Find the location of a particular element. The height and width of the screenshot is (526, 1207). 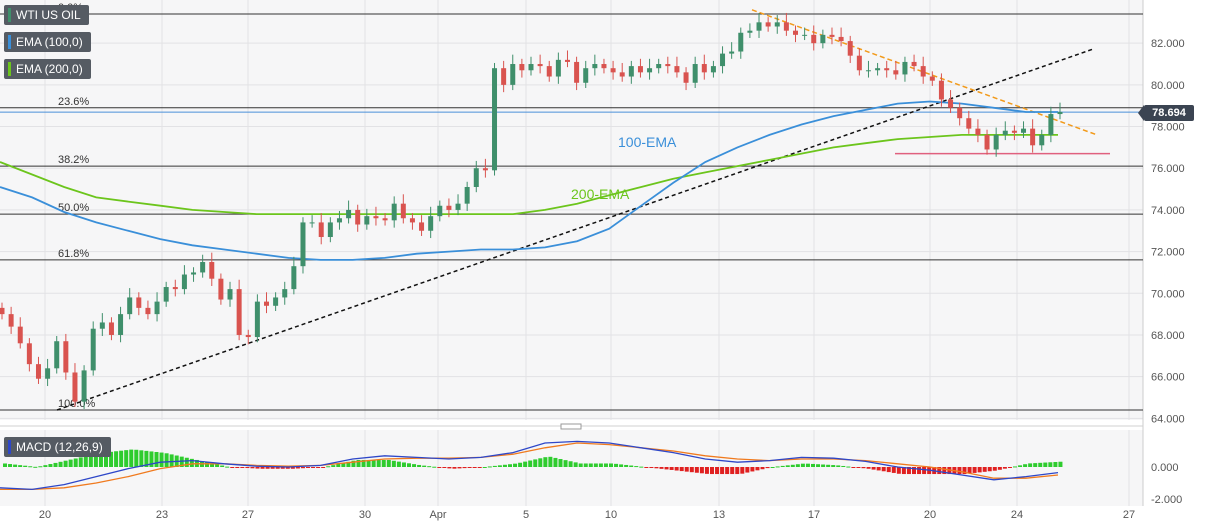

y-tick-label: 64.000 is located at coordinates (1168, 419).